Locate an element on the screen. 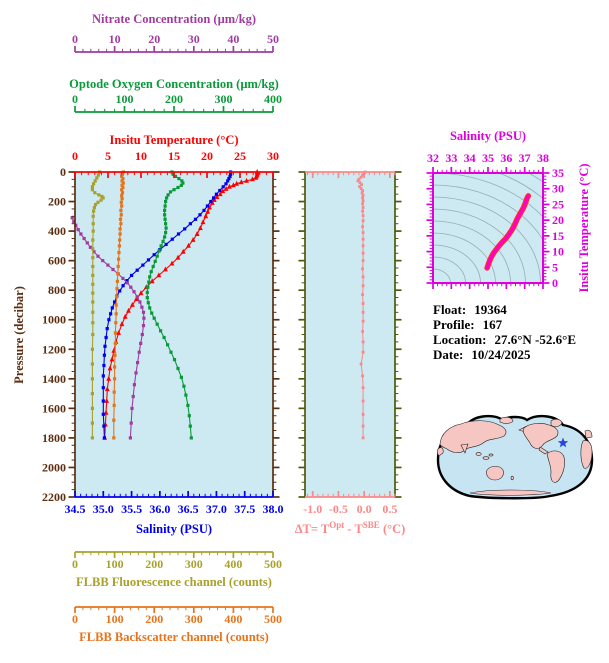 This screenshot has width=609, height=663. dt-title-mid: - T is located at coordinates (353, 529).